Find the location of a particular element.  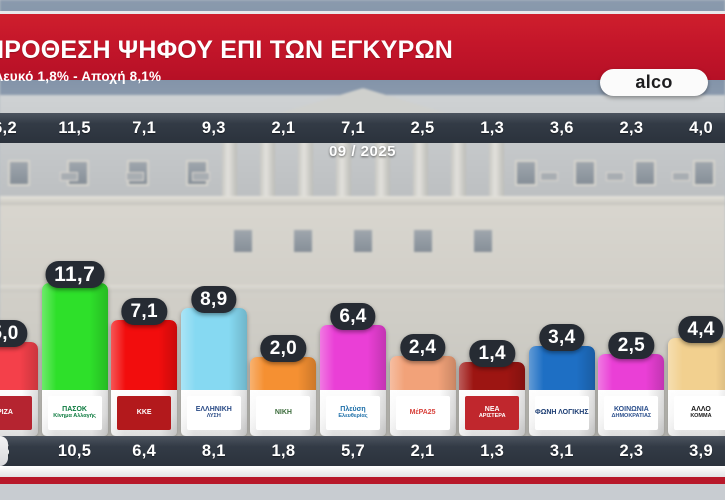

page-title: ΠΡΟΘΕΣΗ ΨΗΦΟΥ ΕΠΙ ΤΩΝ ΕΓΚΥΡΩΝ is located at coordinates (226, 50).